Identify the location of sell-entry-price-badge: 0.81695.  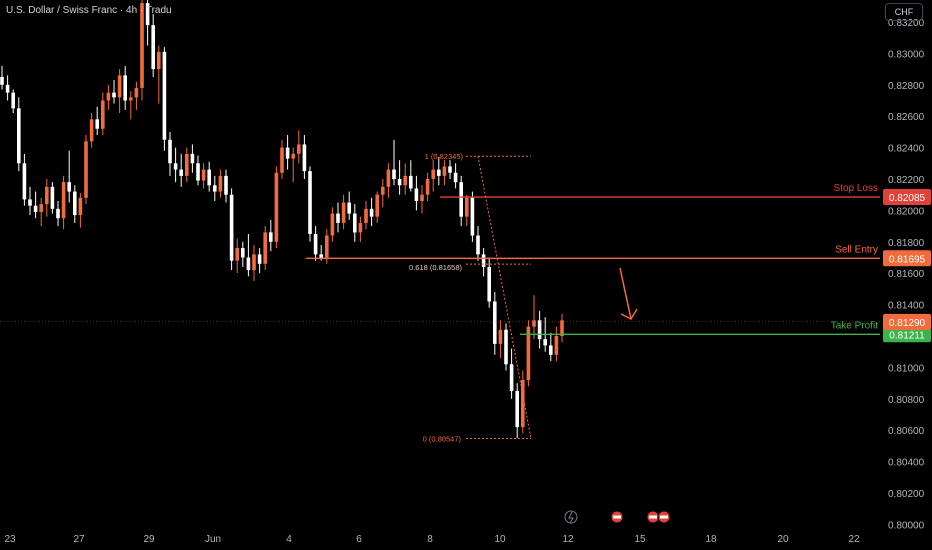
(907, 259).